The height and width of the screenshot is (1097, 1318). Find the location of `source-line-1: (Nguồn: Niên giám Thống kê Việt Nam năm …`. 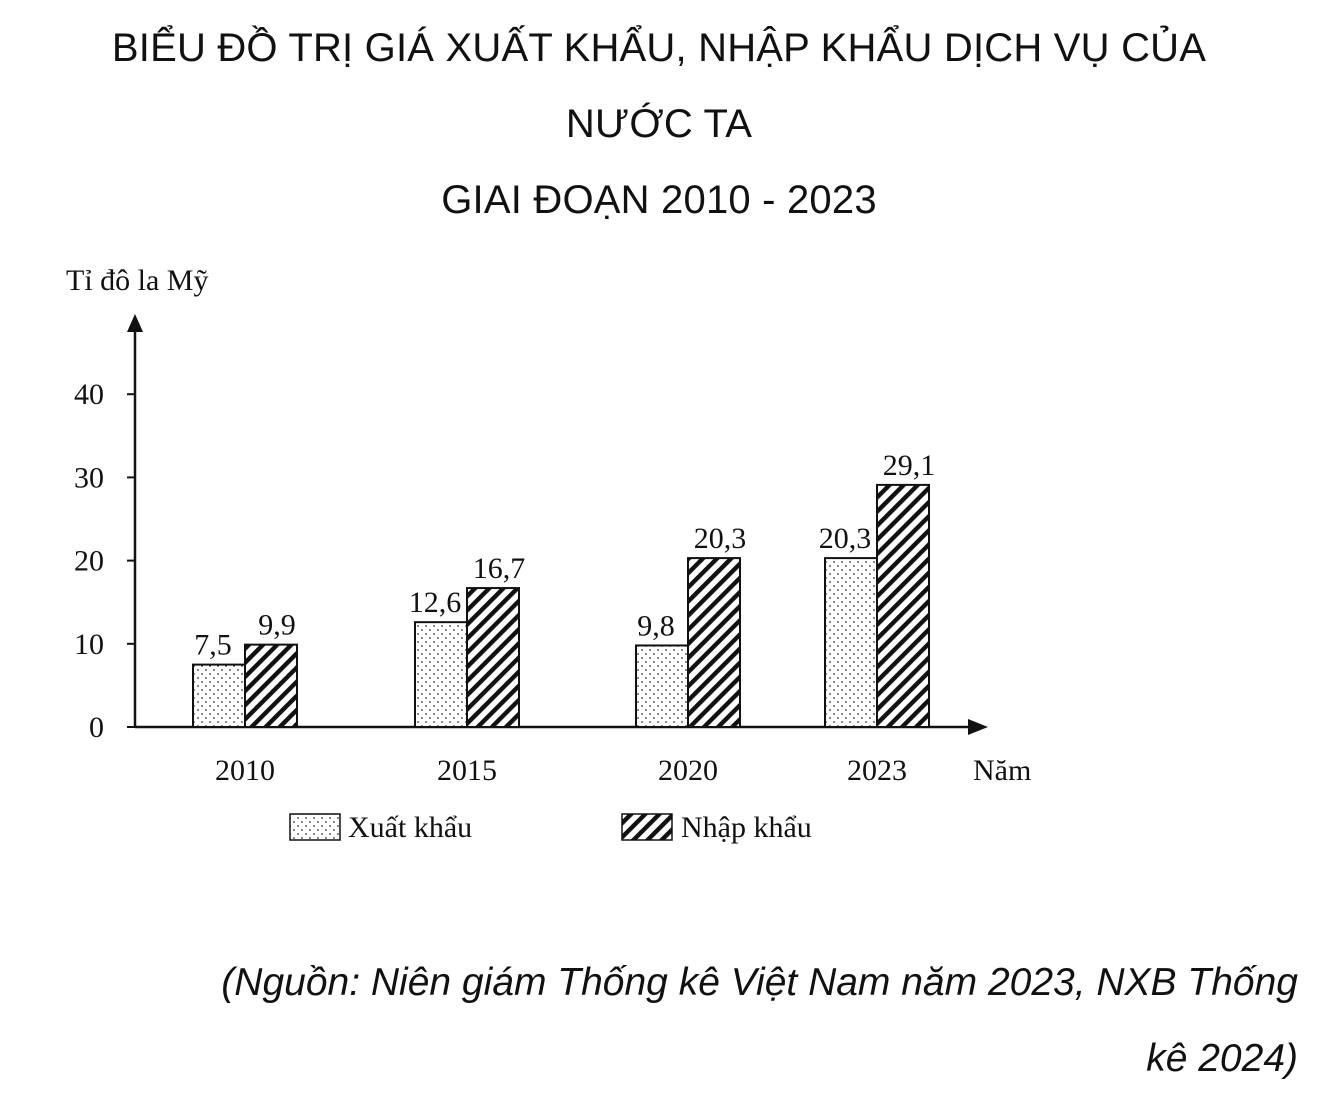

source-line-1: (Nguồn: Niên giám Thống kê Việt Nam năm … is located at coordinates (759, 982).